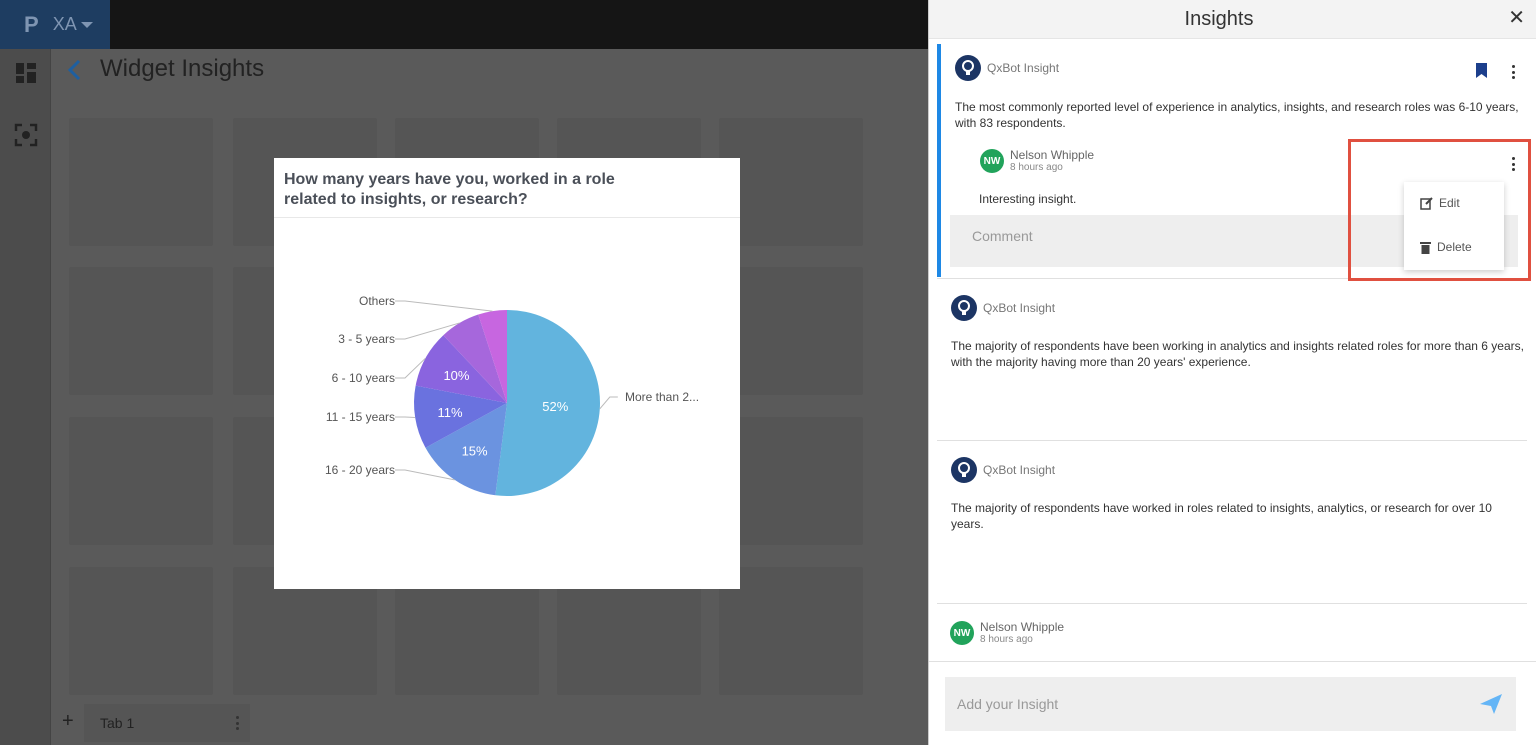 The image size is (1536, 745). I want to click on add-insight-box, so click(1230, 704).